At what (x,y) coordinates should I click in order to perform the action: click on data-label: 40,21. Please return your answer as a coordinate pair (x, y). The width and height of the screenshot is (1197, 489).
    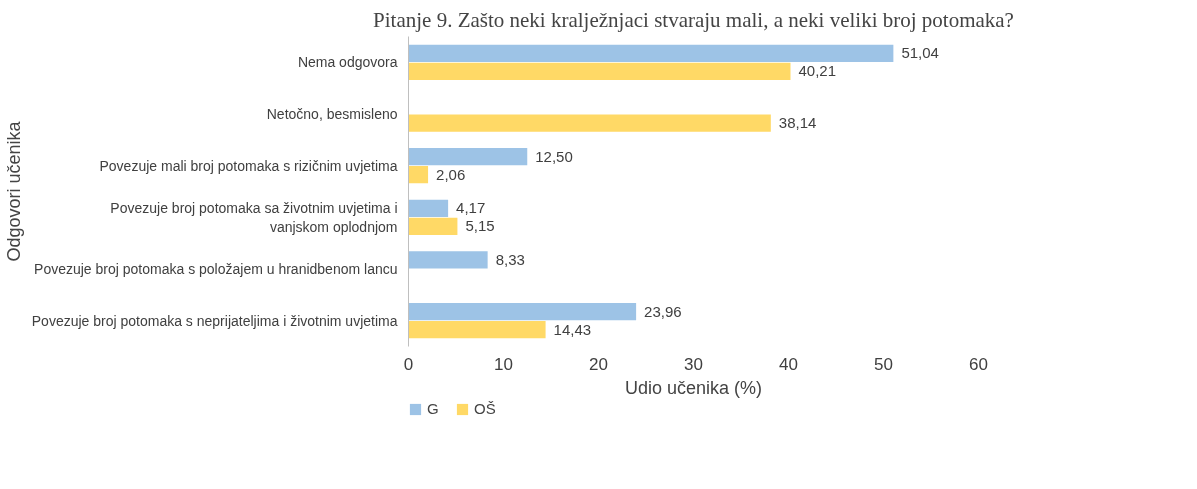
    Looking at the image, I should click on (817, 71).